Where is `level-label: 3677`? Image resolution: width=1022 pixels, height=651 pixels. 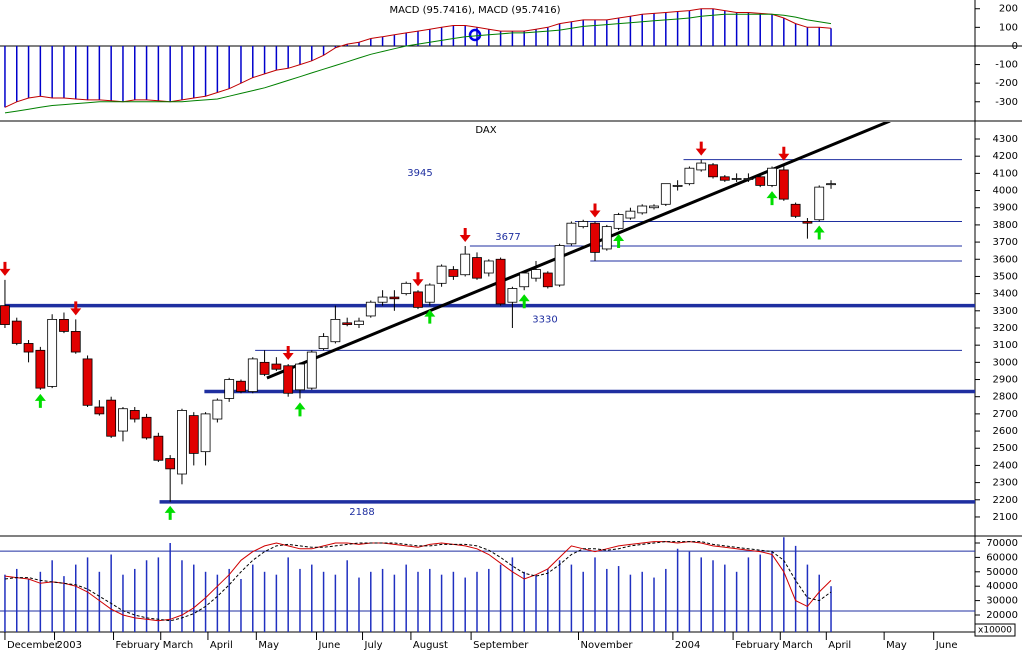
level-label: 3677 is located at coordinates (507, 237).